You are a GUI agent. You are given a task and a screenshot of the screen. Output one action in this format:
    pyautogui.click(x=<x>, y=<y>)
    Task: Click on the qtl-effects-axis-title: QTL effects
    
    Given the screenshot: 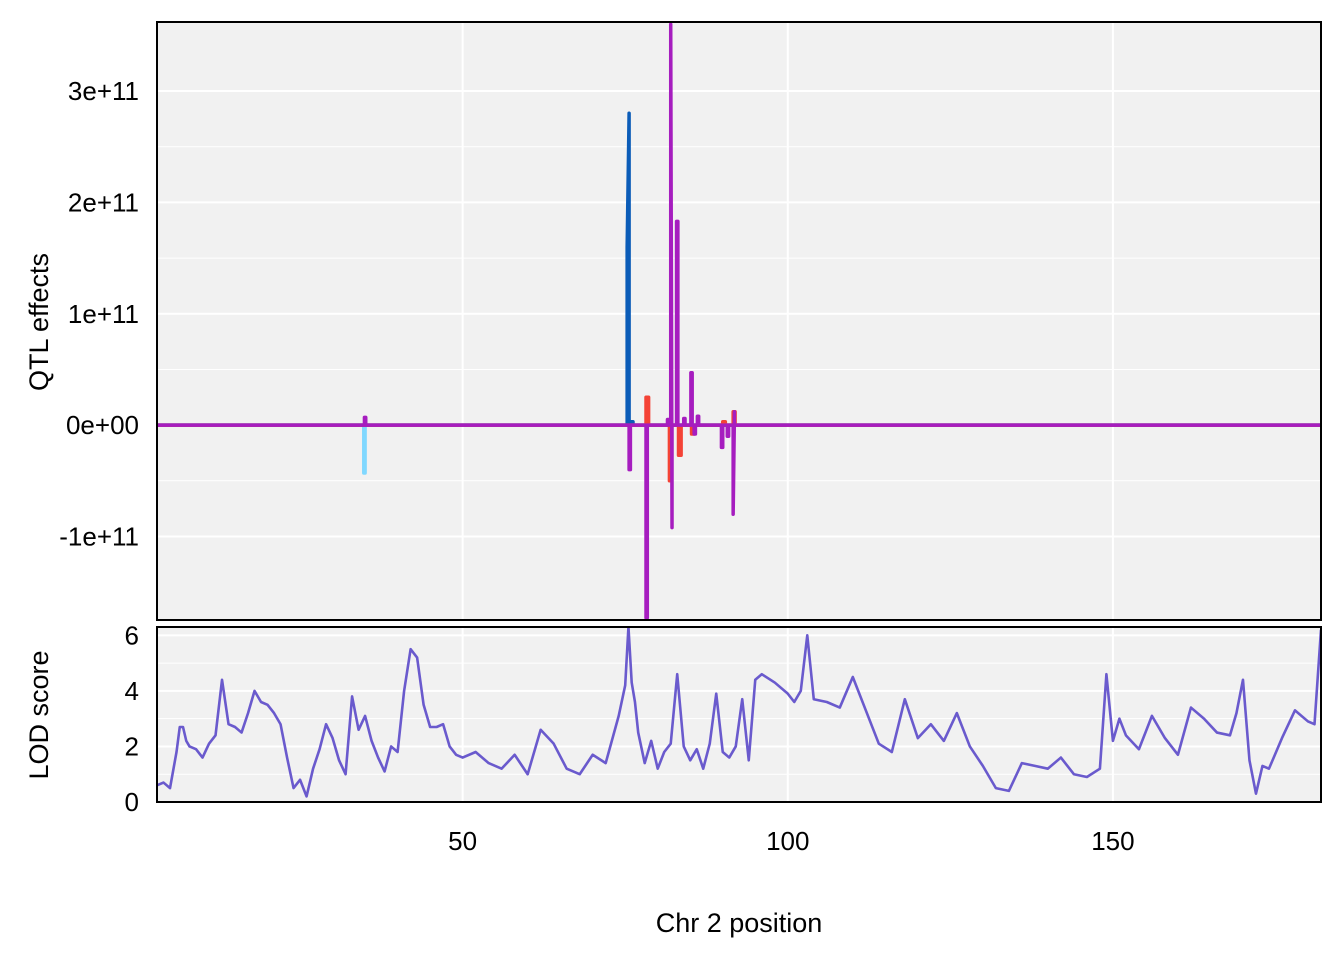 What is the action you would take?
    pyautogui.click(x=39, y=322)
    